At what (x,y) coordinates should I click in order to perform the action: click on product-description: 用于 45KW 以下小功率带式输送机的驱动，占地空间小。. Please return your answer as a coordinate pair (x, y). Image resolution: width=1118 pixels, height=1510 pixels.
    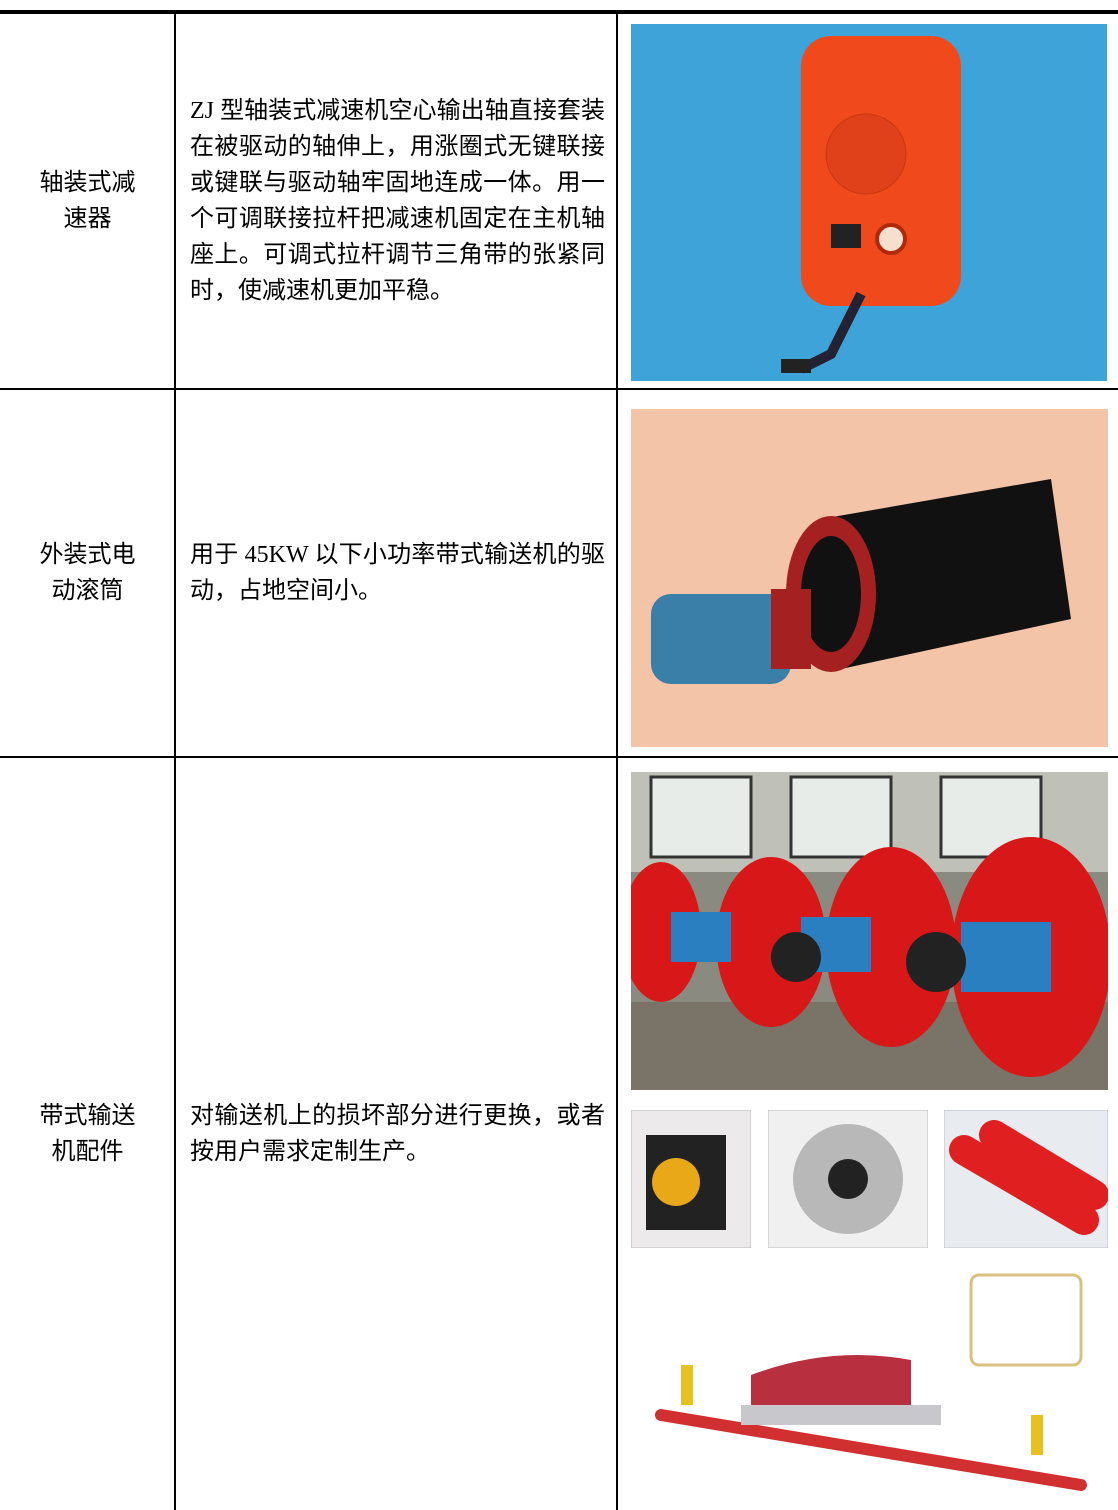
    Looking at the image, I should click on (397, 573).